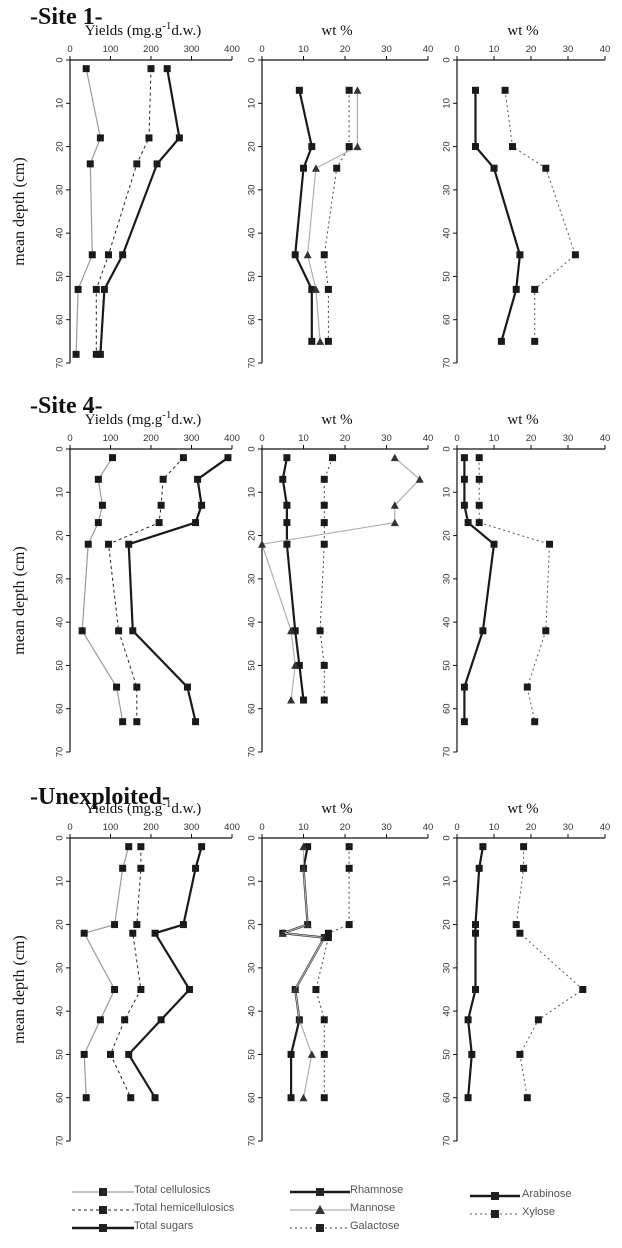  What do you see at coordinates (540, 216) in the screenshot?
I see `series-line-xylose` at bounding box center [540, 216].